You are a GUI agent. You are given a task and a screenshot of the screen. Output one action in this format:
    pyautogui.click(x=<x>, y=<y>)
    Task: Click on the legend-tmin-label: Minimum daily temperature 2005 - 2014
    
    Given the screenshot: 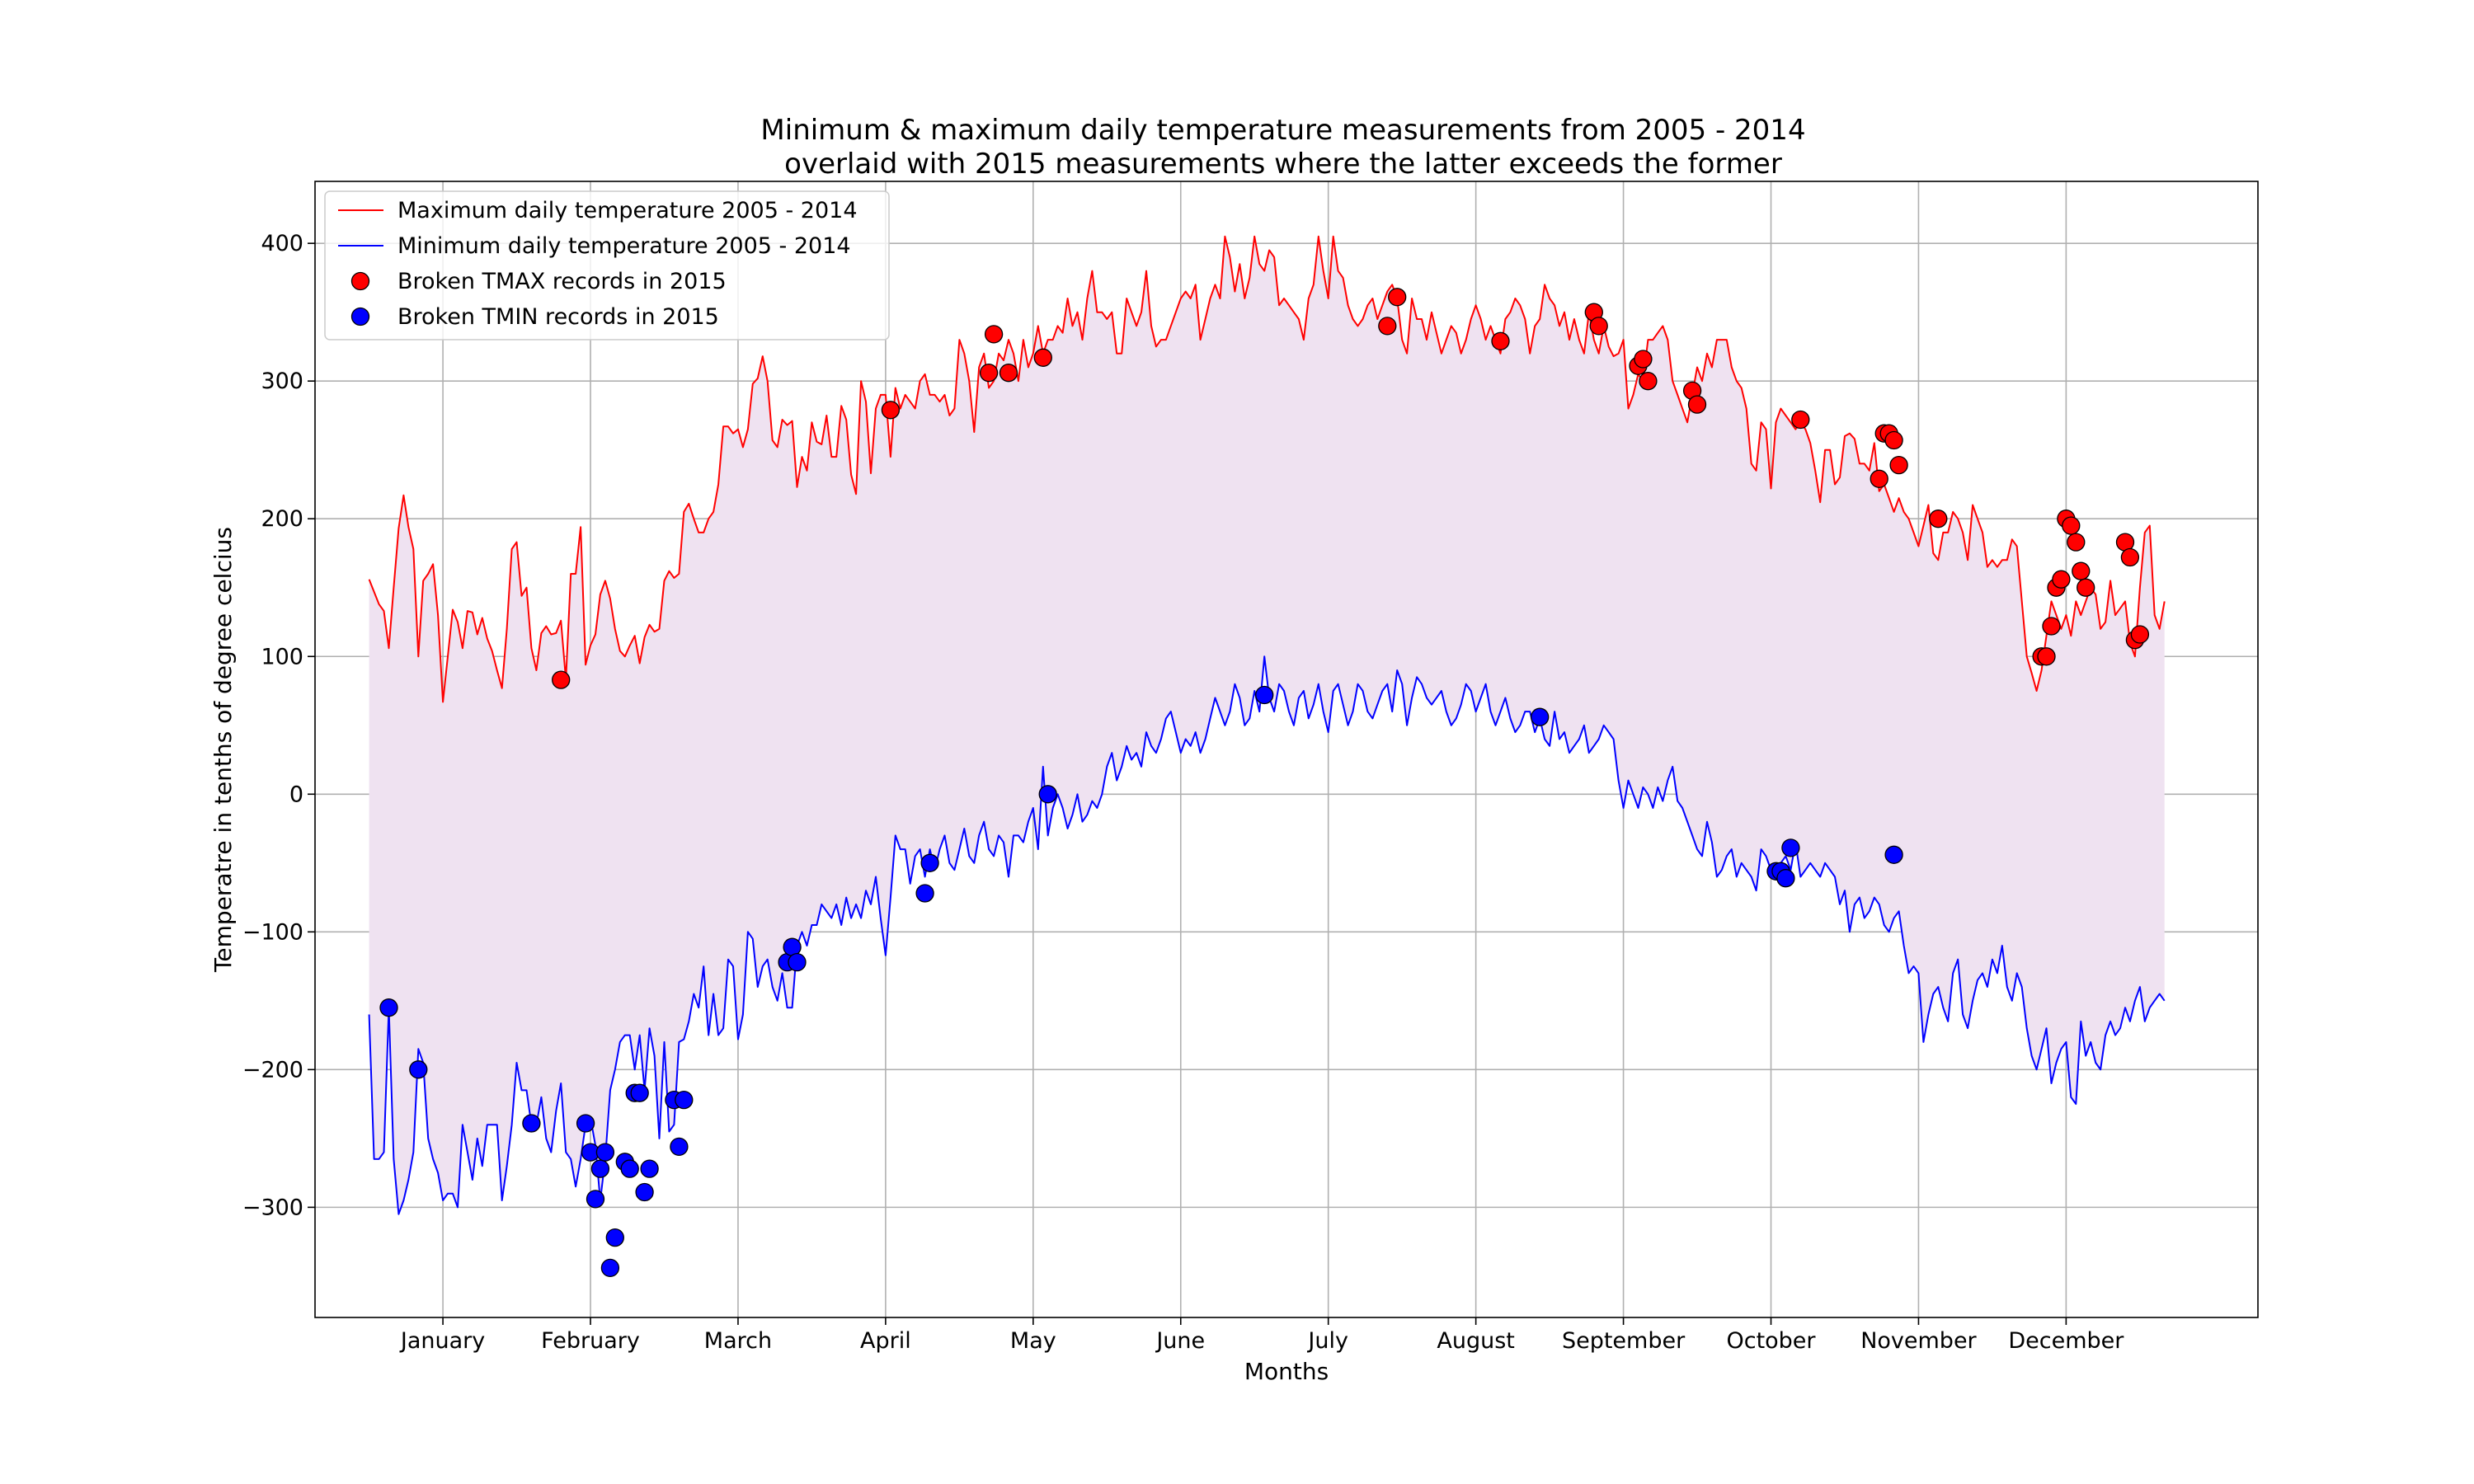 What is the action you would take?
    pyautogui.click(x=624, y=246)
    